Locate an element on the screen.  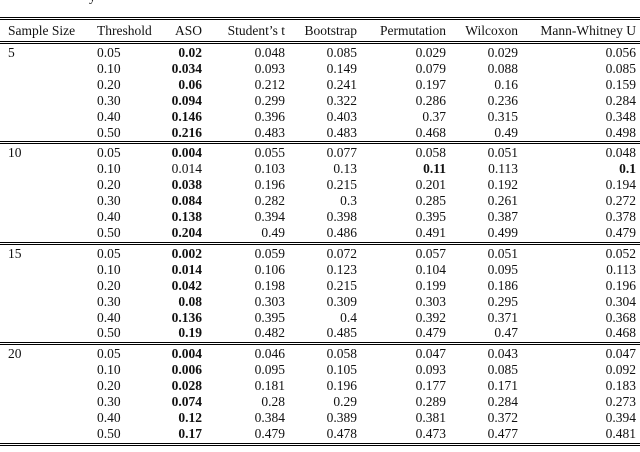
value-cell: 0.396 is located at coordinates (269, 116).